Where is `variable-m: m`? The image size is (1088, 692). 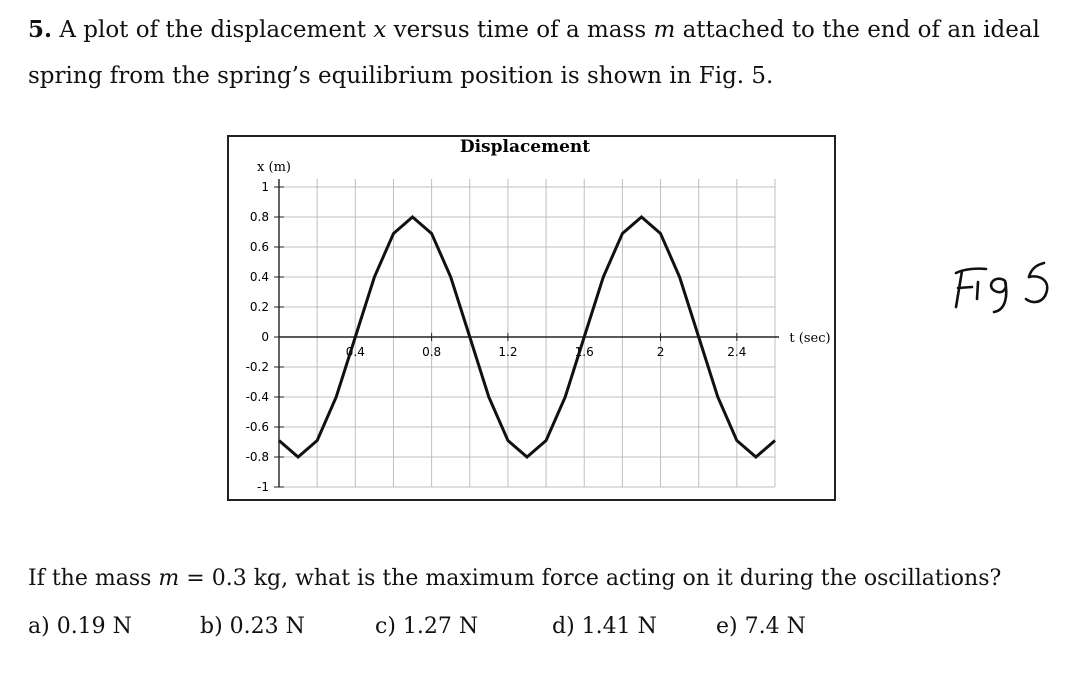 variable-m: m is located at coordinates (664, 30).